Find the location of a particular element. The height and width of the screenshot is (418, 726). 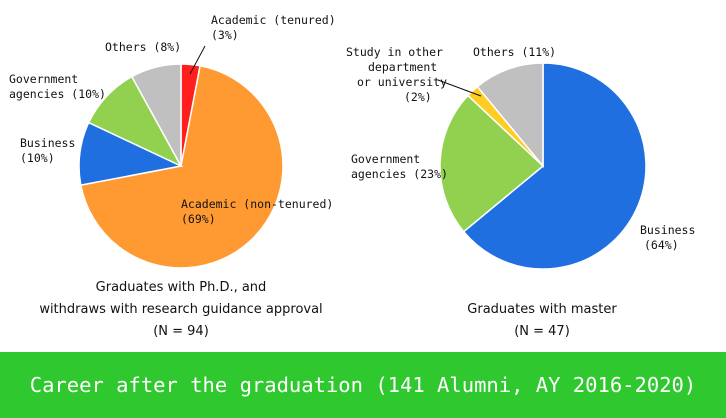

phd-tenured-leader-line is located at coordinates (197, 60).